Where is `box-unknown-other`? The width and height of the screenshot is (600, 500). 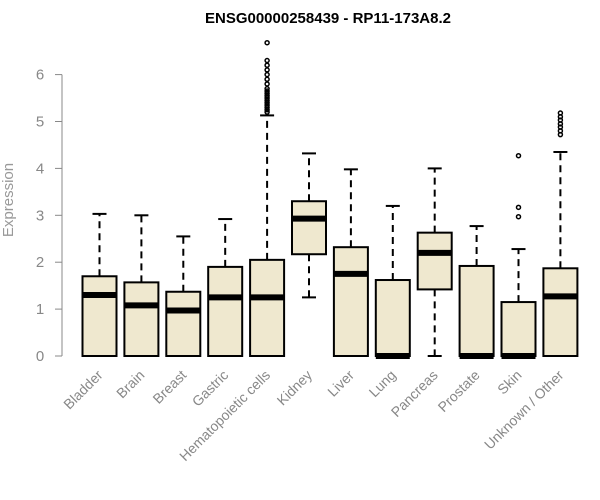 box-unknown-other is located at coordinates (560, 233).